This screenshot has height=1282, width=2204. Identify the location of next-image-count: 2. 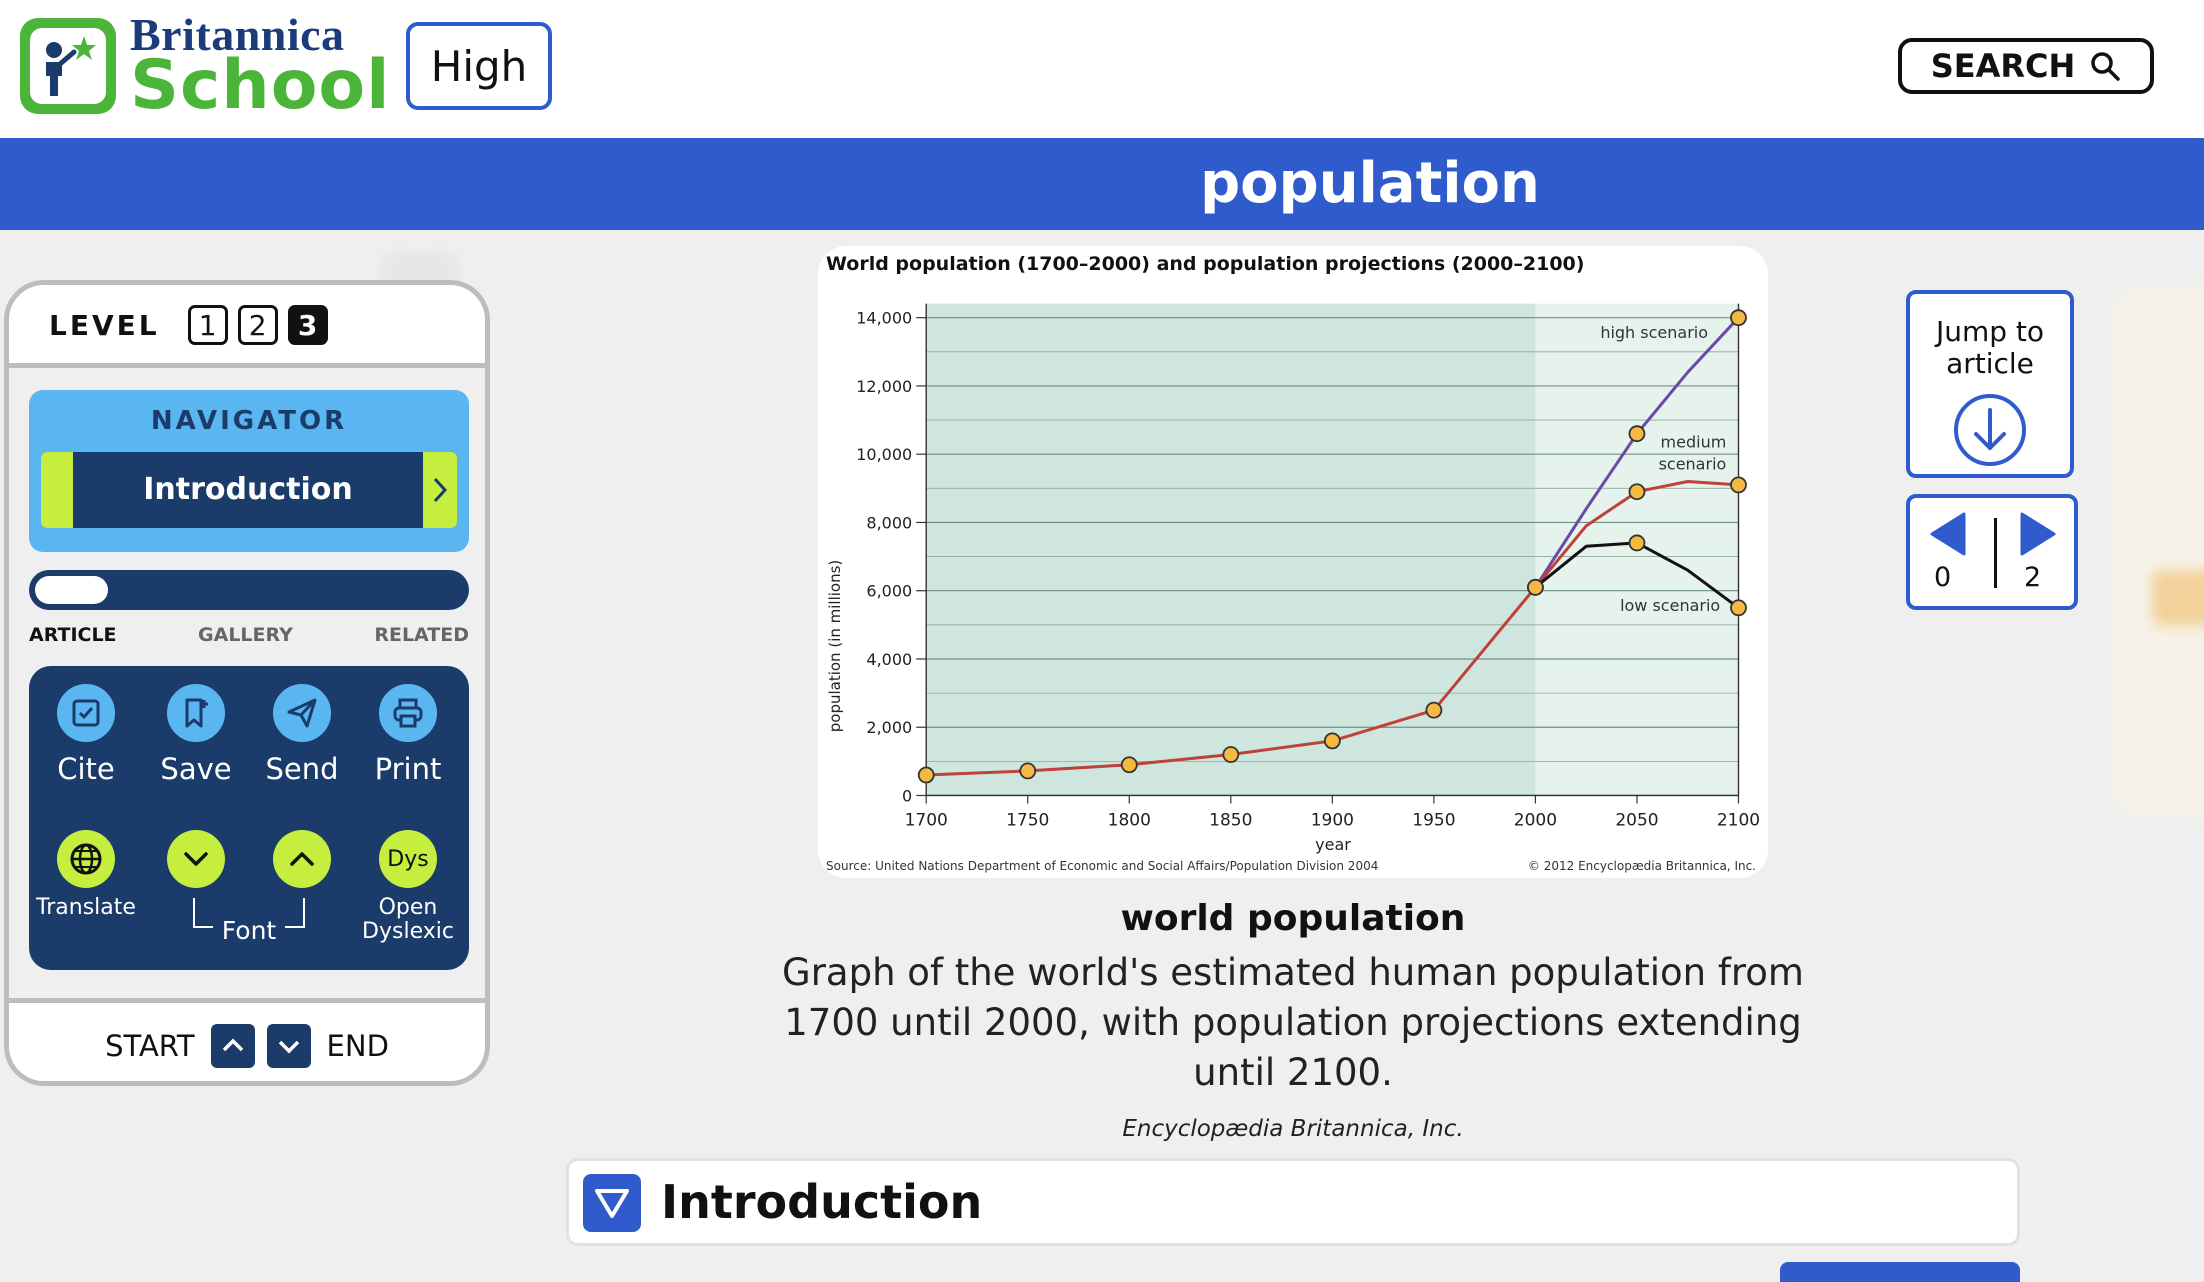
(2033, 577).